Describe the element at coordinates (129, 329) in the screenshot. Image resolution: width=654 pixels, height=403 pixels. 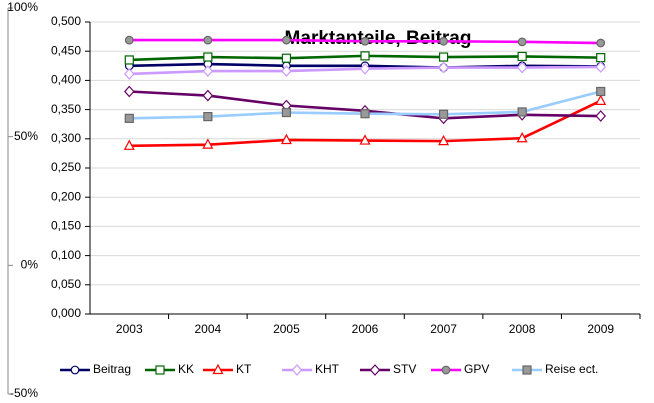
I see `x-tick-label: 2003` at that location.